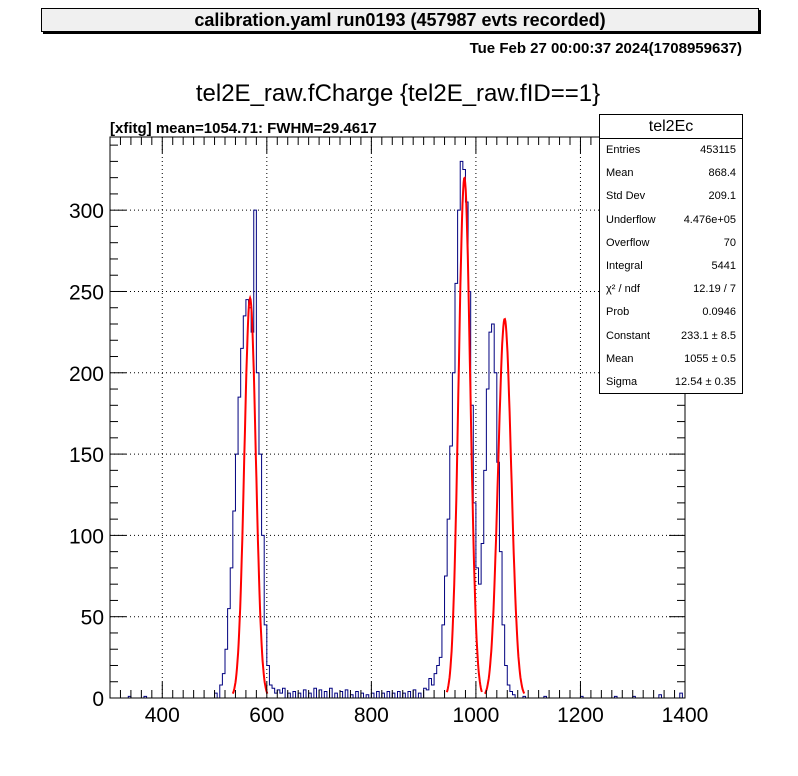 This screenshot has height=776, width=798. What do you see at coordinates (628, 242) in the screenshot?
I see `stats-label: Overflow` at bounding box center [628, 242].